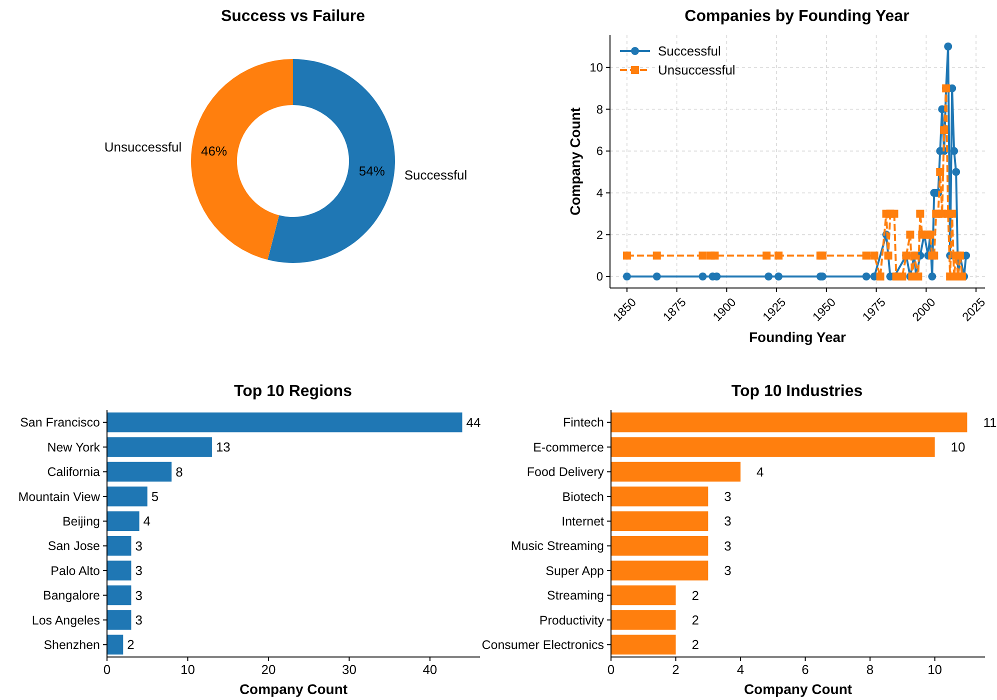  Describe the element at coordinates (59, 497) in the screenshot. I see `y-tick-label: Mountain View` at that location.